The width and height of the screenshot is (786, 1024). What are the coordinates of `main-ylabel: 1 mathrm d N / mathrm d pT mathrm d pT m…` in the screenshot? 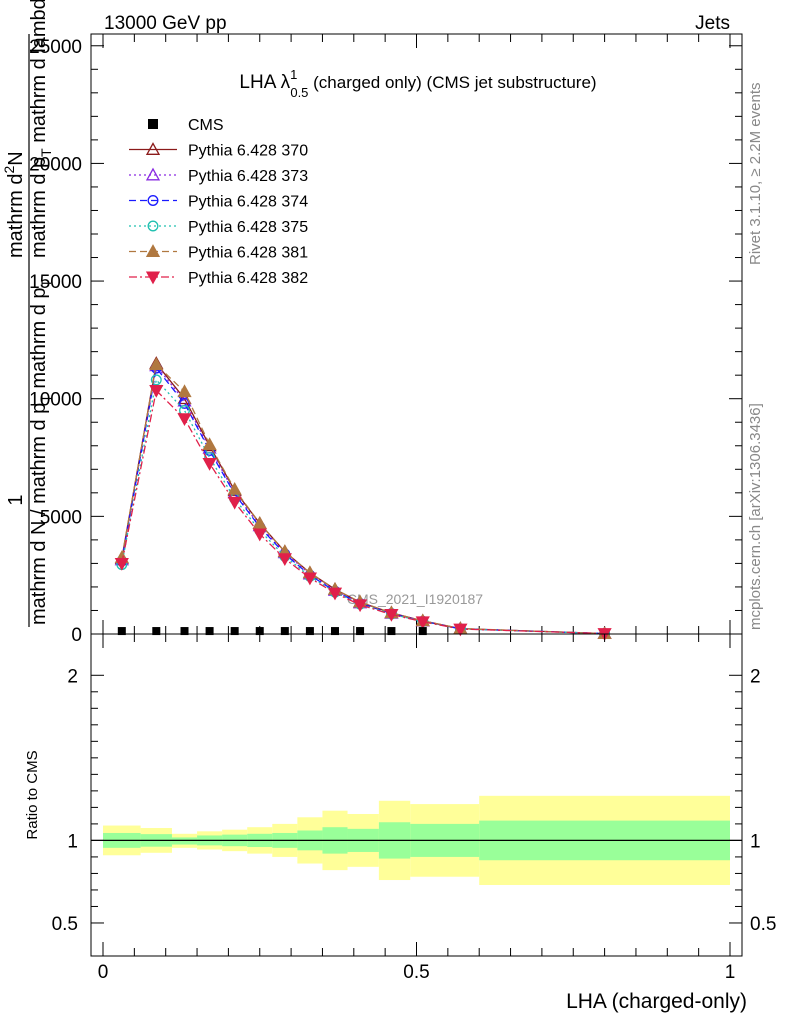 It's located at (27, 313).